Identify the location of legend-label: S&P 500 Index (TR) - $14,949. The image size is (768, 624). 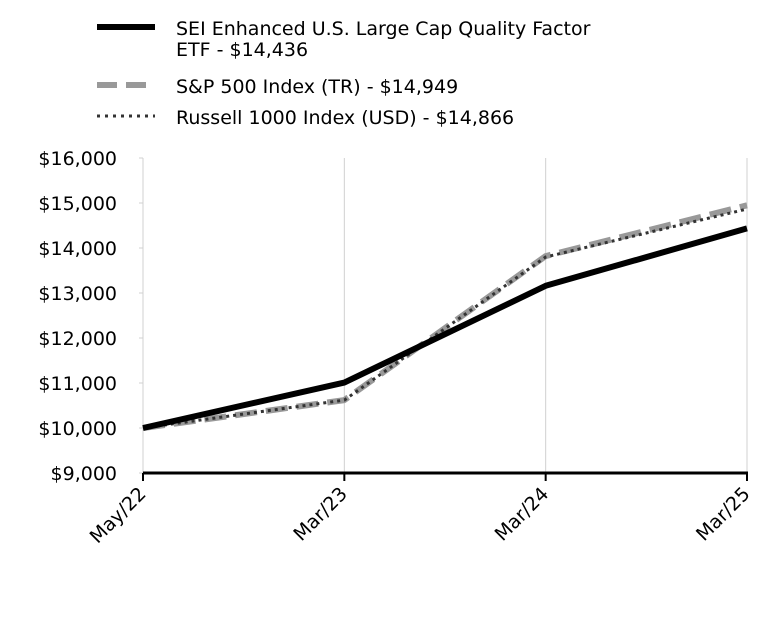
(317, 87).